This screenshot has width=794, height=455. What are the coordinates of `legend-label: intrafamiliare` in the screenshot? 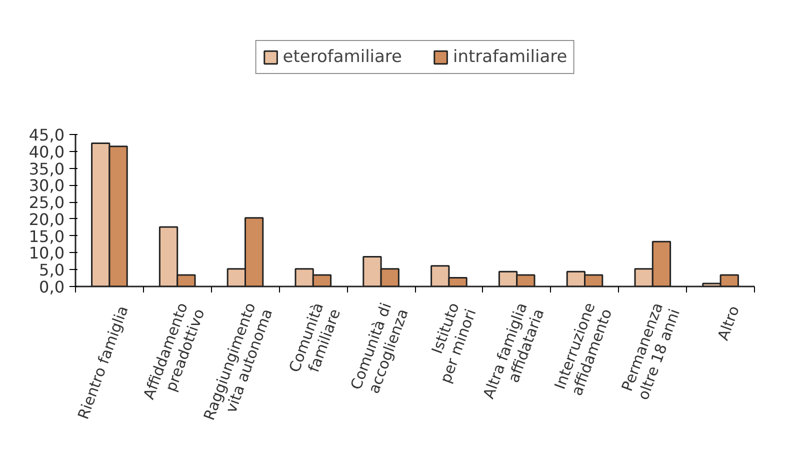 It's located at (510, 57).